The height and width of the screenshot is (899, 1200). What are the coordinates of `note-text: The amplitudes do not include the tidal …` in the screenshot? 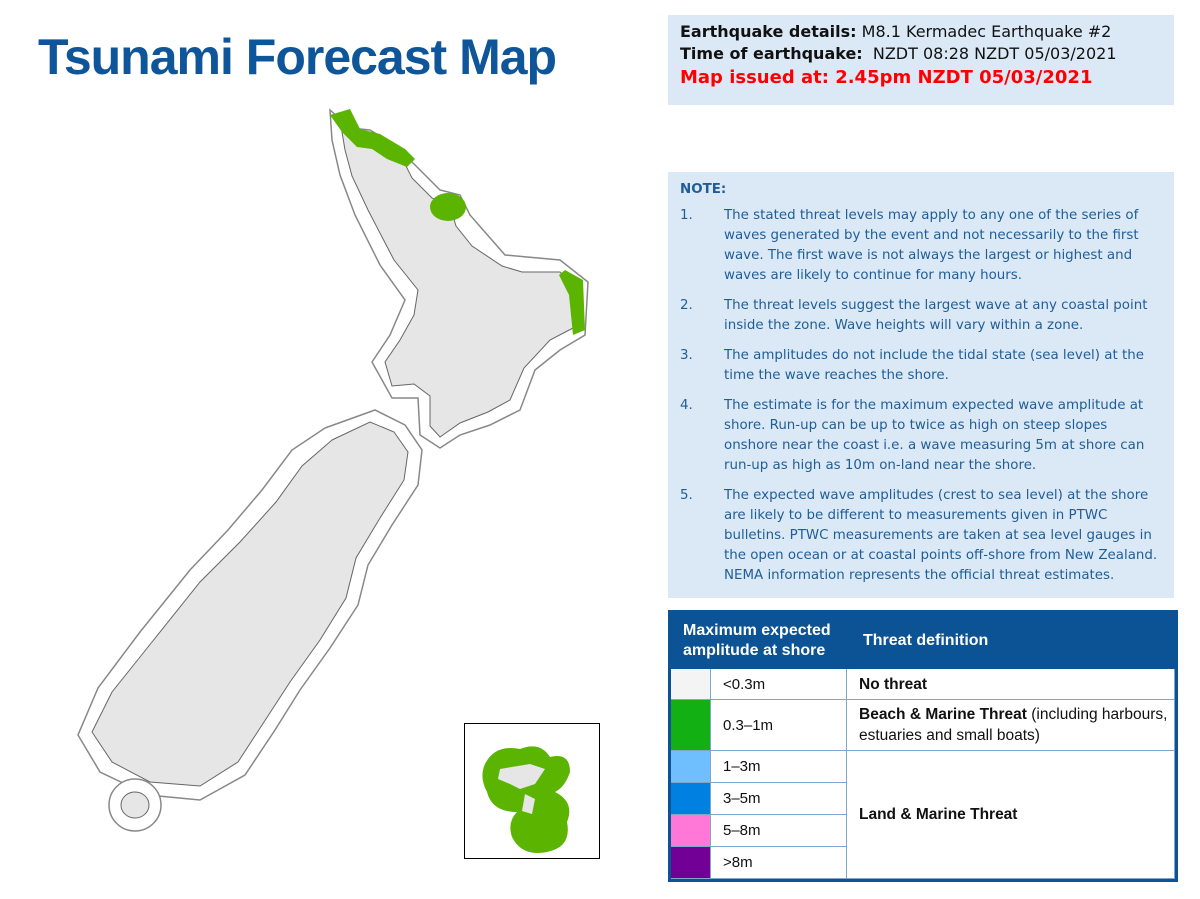 It's located at (934, 365).